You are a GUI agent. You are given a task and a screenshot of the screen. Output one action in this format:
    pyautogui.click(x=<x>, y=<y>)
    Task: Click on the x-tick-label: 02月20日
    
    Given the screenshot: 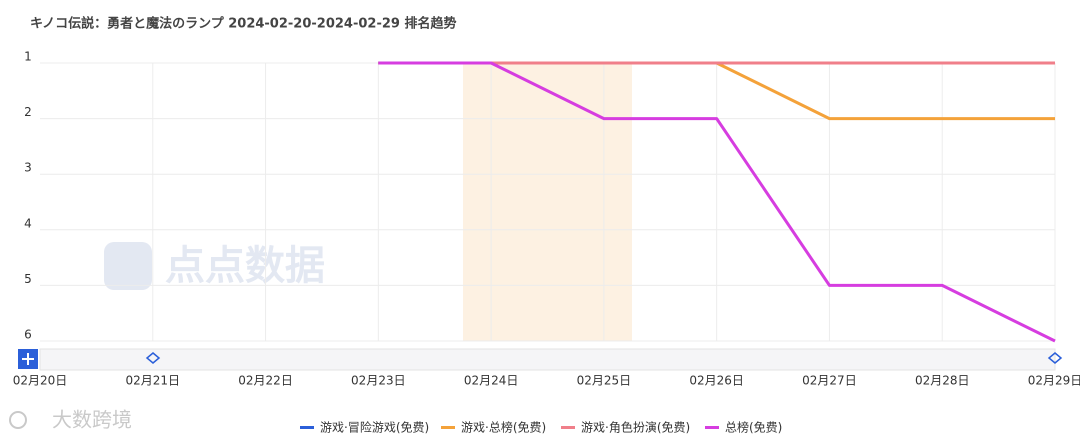 What is the action you would take?
    pyautogui.click(x=40, y=381)
    